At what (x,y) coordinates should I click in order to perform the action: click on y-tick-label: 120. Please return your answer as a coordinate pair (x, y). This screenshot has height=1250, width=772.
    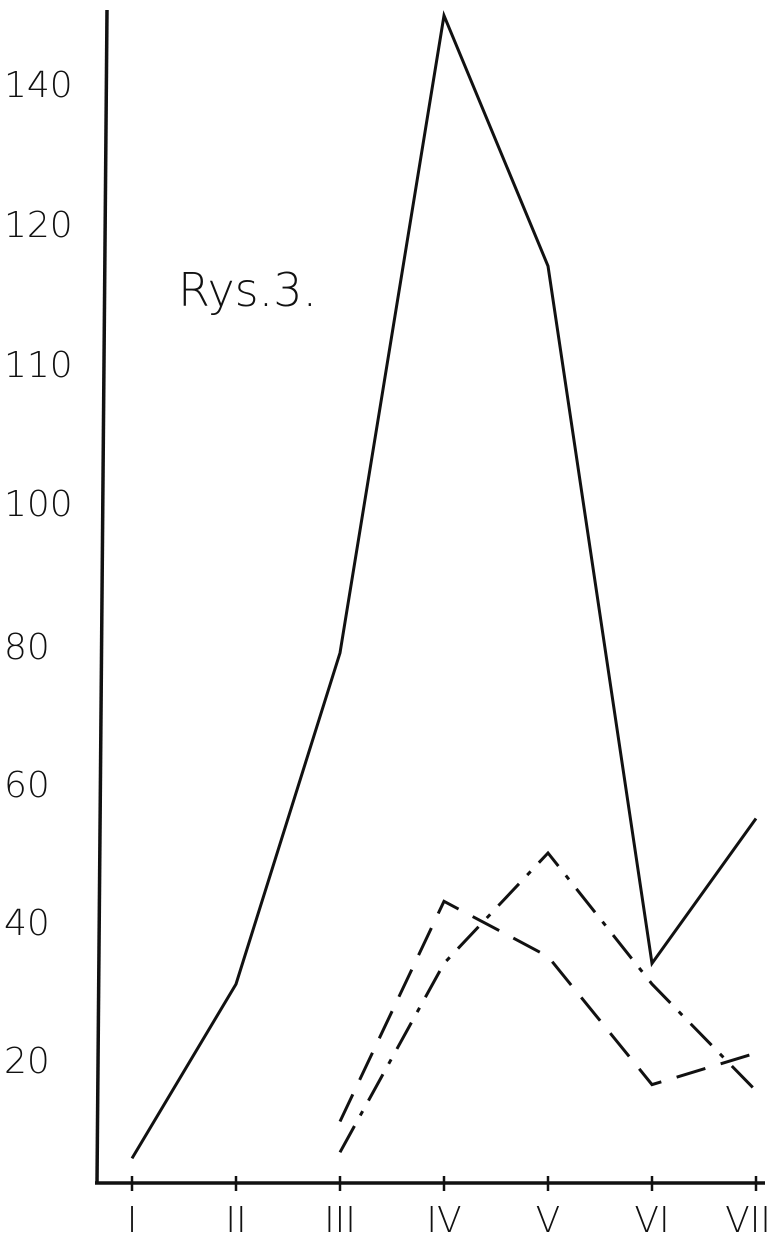
    Looking at the image, I should click on (38, 225).